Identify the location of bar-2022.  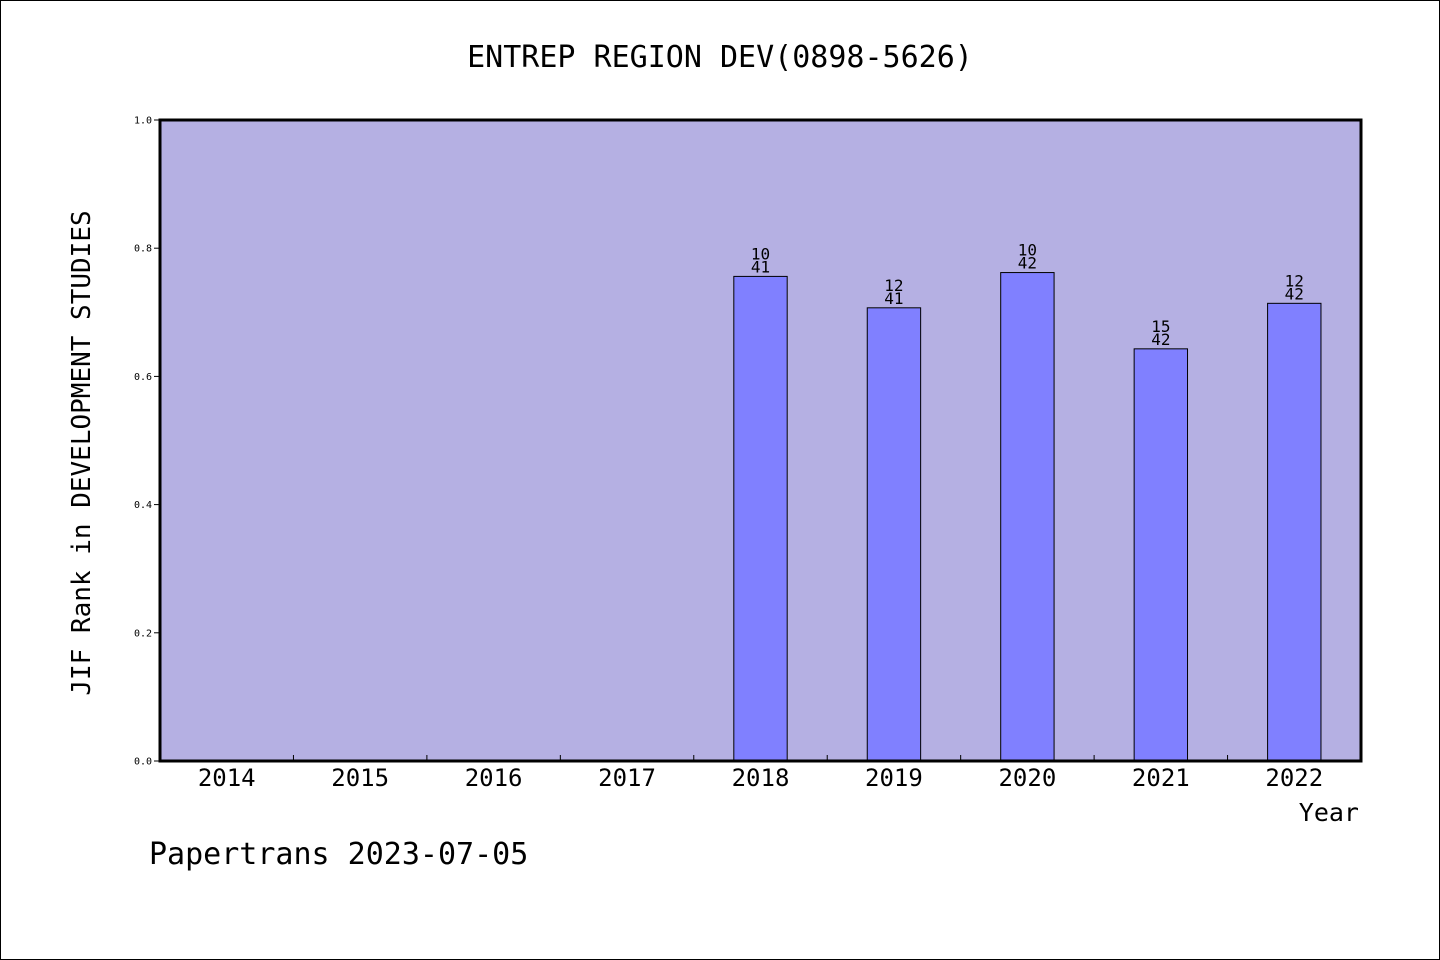
(1294, 532).